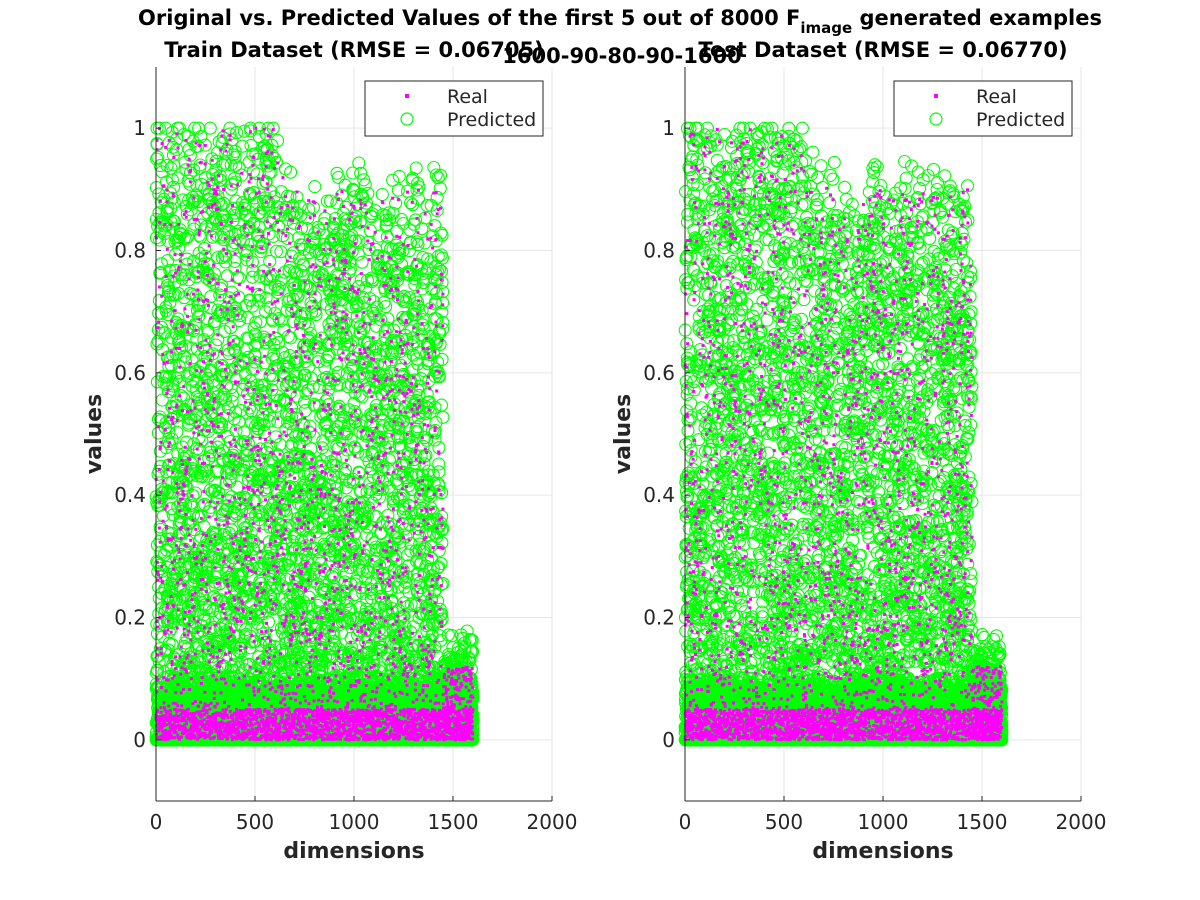 Image resolution: width=1200 pixels, height=900 pixels. I want to click on suptitle-tail: generated examples, so click(977, 18).